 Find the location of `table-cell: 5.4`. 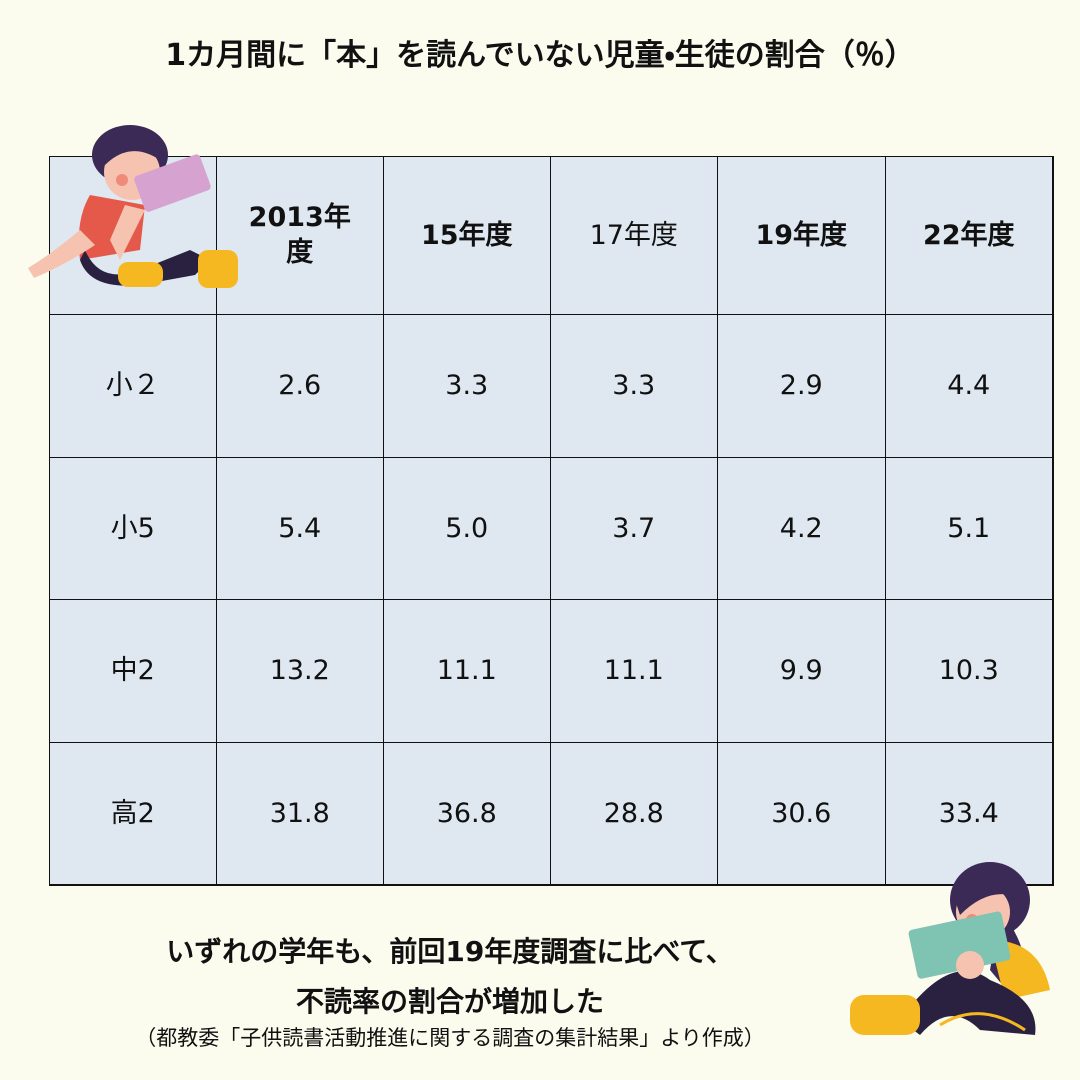

table-cell: 5.4 is located at coordinates (299, 528).